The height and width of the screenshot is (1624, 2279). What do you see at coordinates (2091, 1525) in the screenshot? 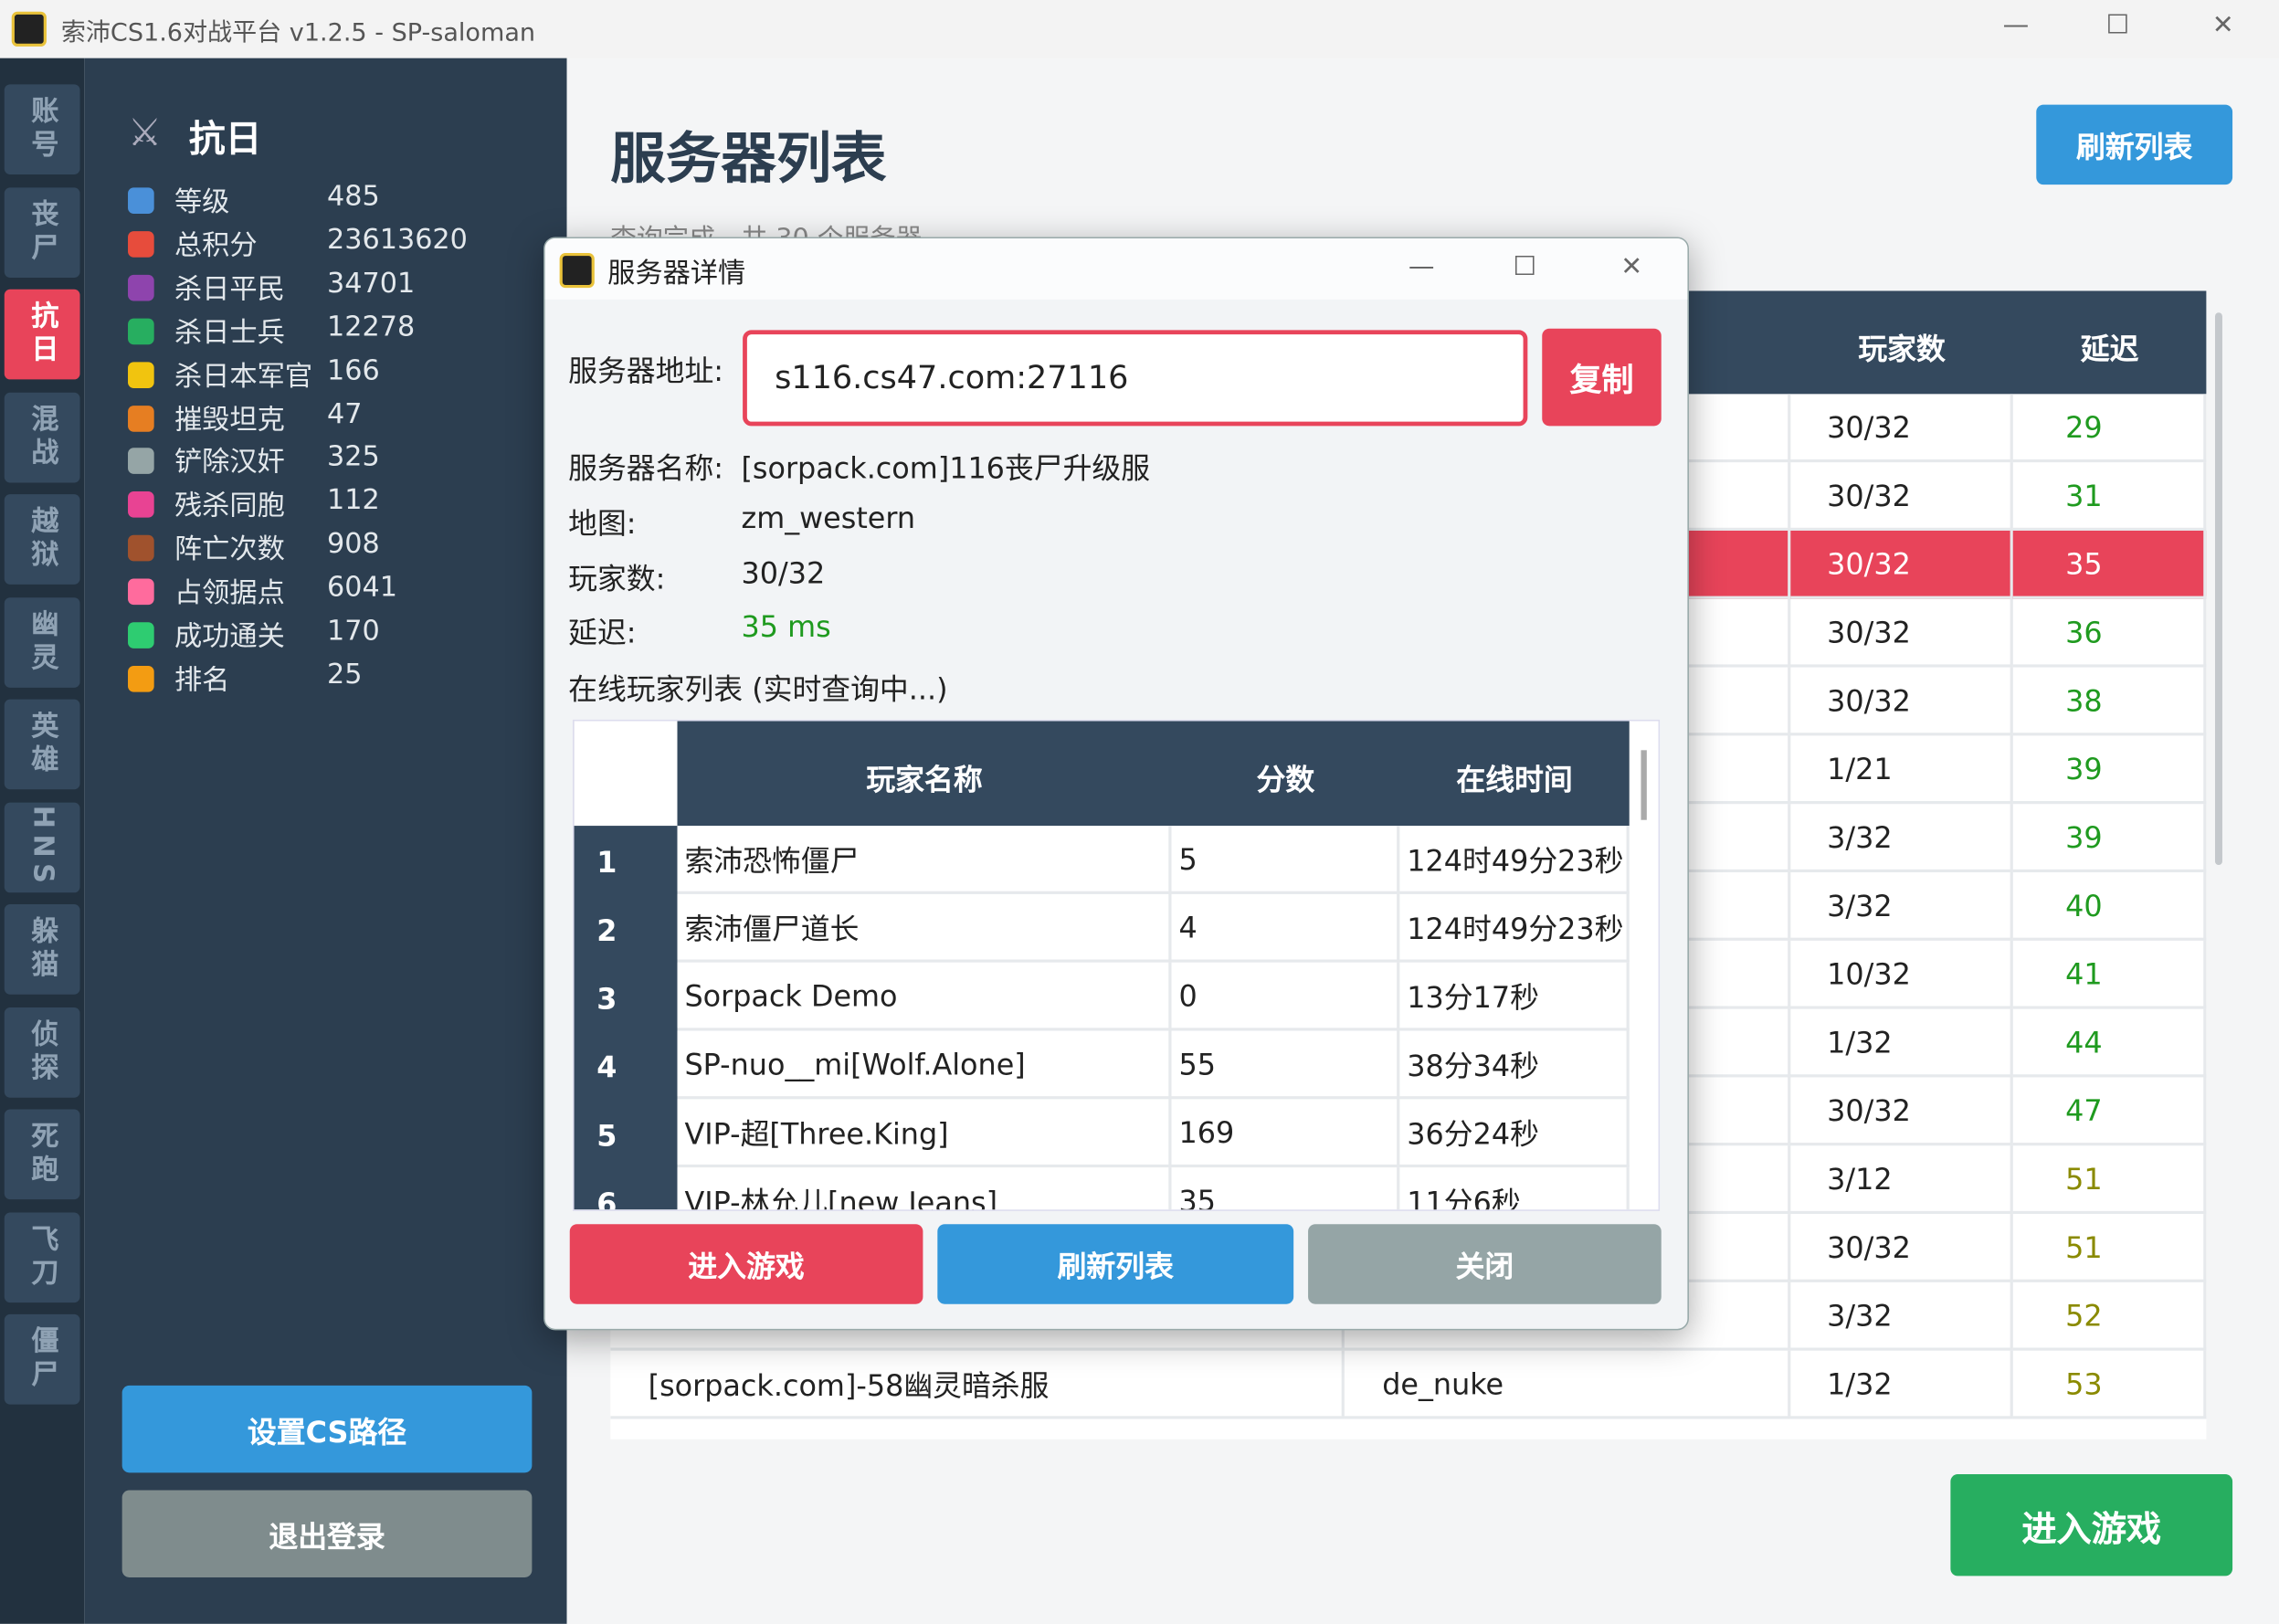
I see `join-button: 进入游戏` at bounding box center [2091, 1525].